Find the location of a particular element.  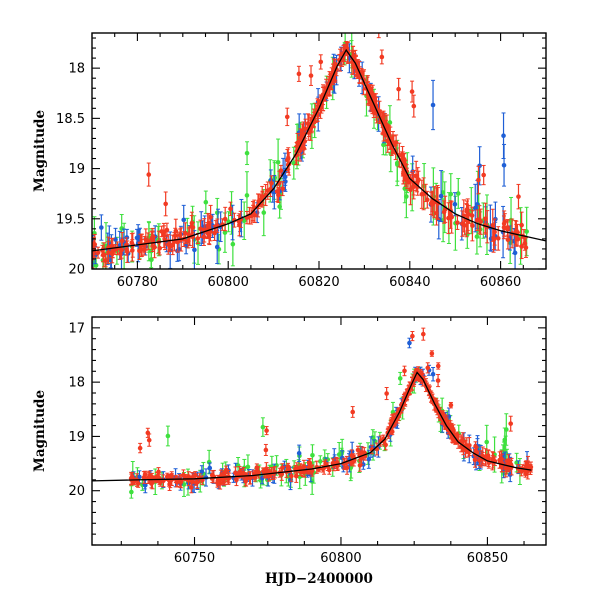

y-tick-label: 19 is located at coordinates (76, 169).